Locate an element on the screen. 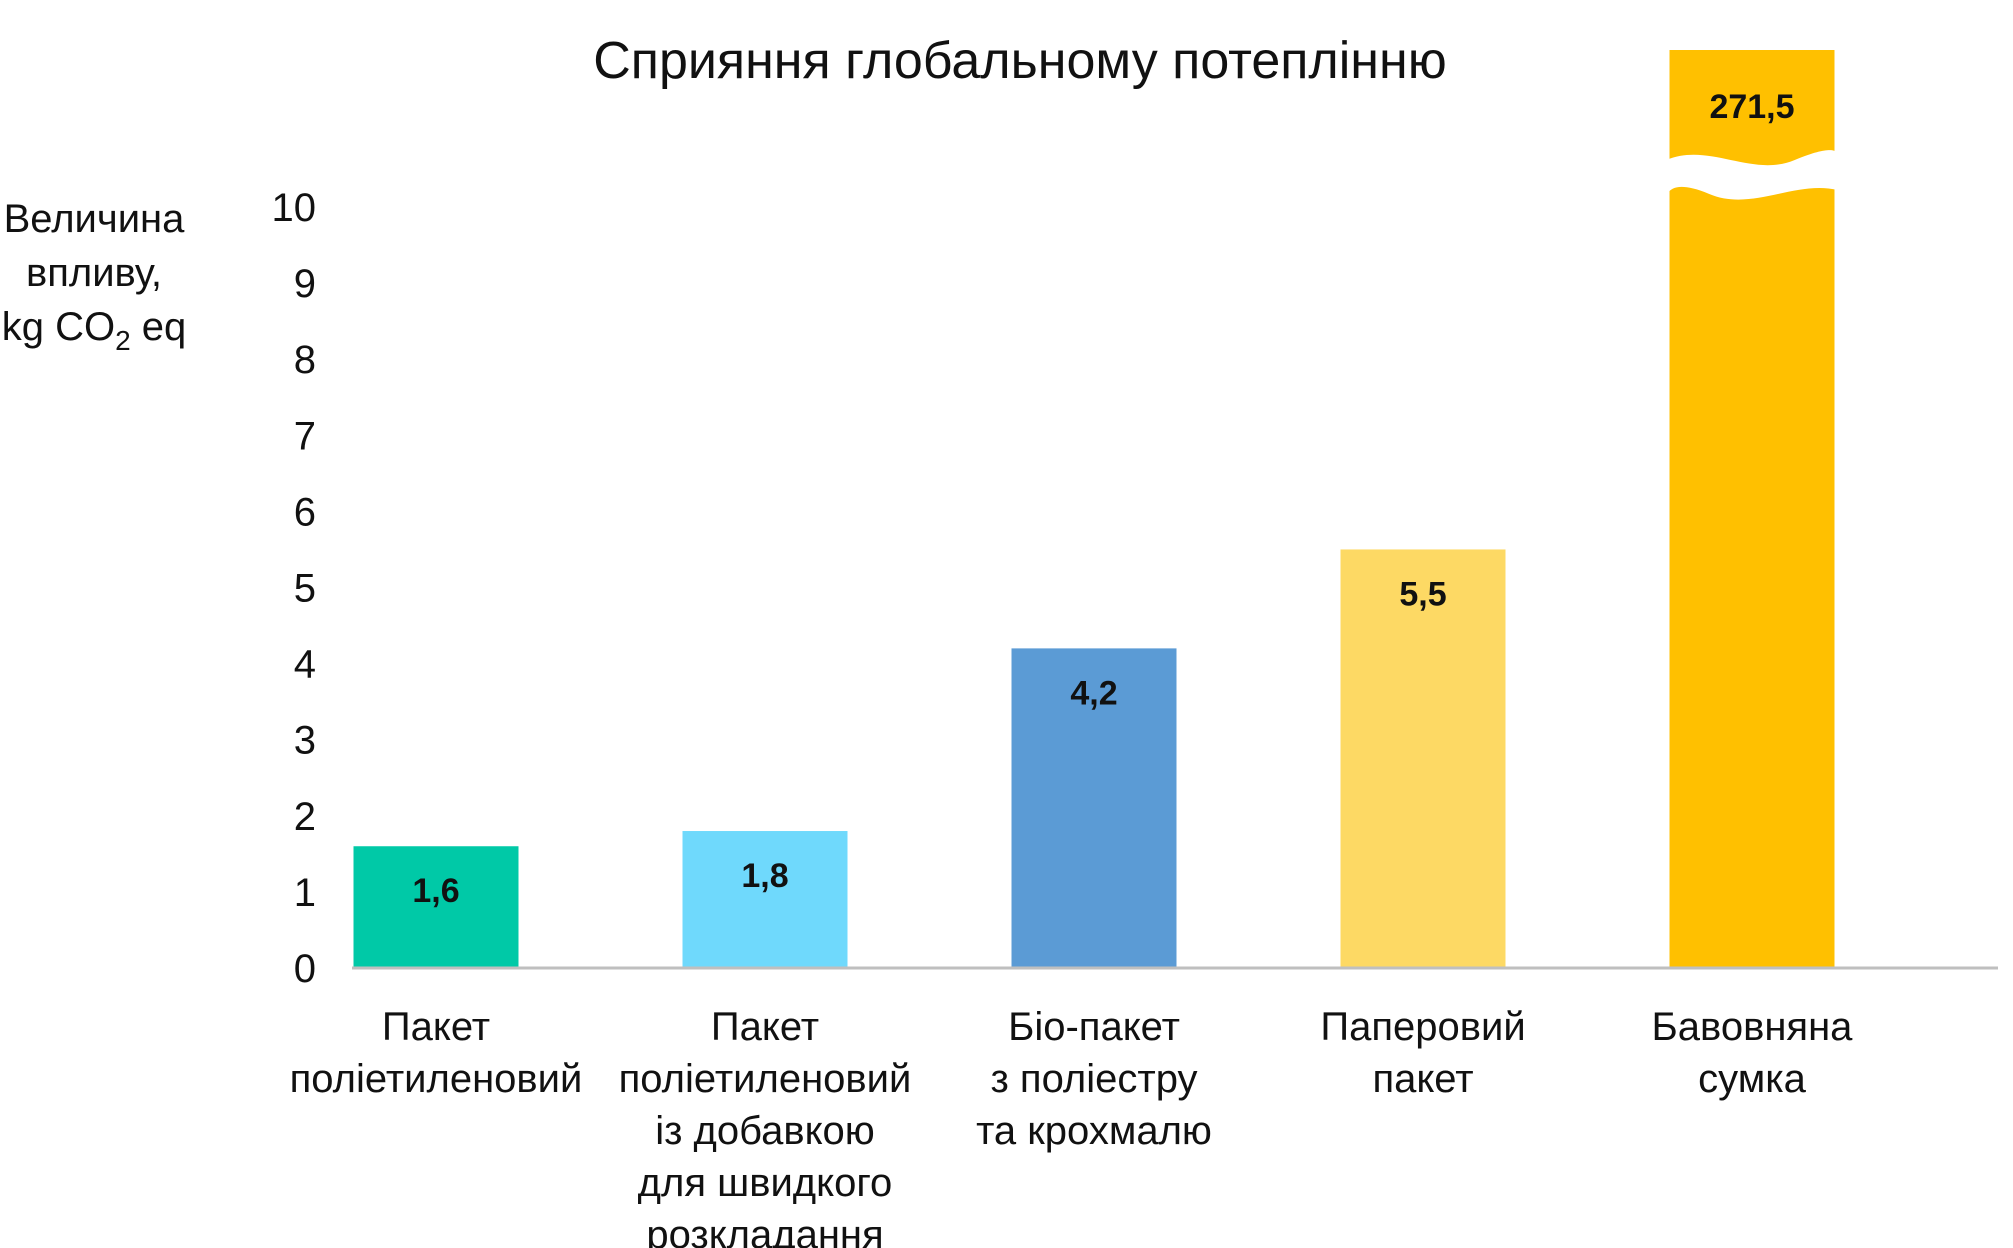  y-tick-label-2: 2 is located at coordinates (305, 817).